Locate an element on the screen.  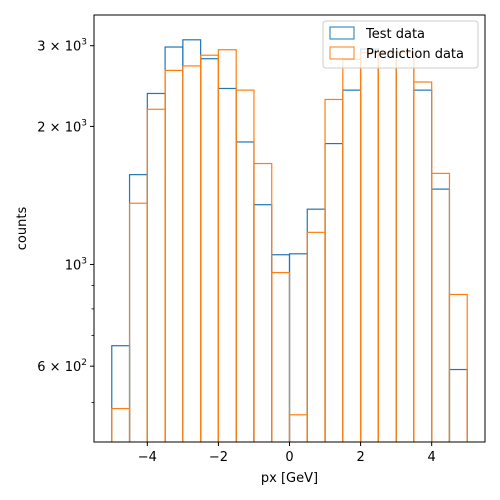
y-axis-label: counts is located at coordinates (22, 229).